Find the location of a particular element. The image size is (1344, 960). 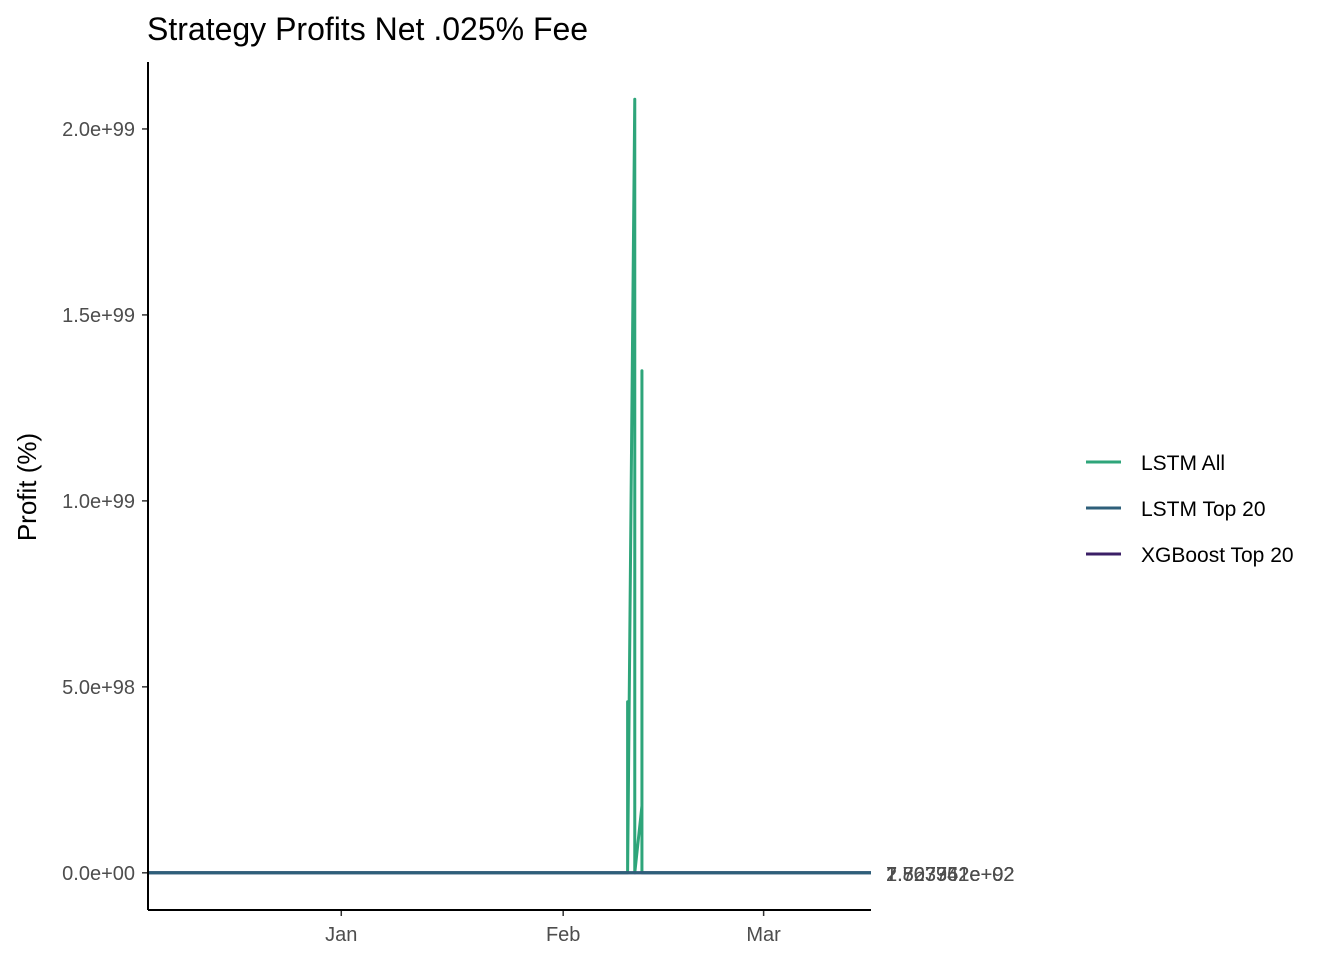

x-tick-label: Jan is located at coordinates (341, 935).